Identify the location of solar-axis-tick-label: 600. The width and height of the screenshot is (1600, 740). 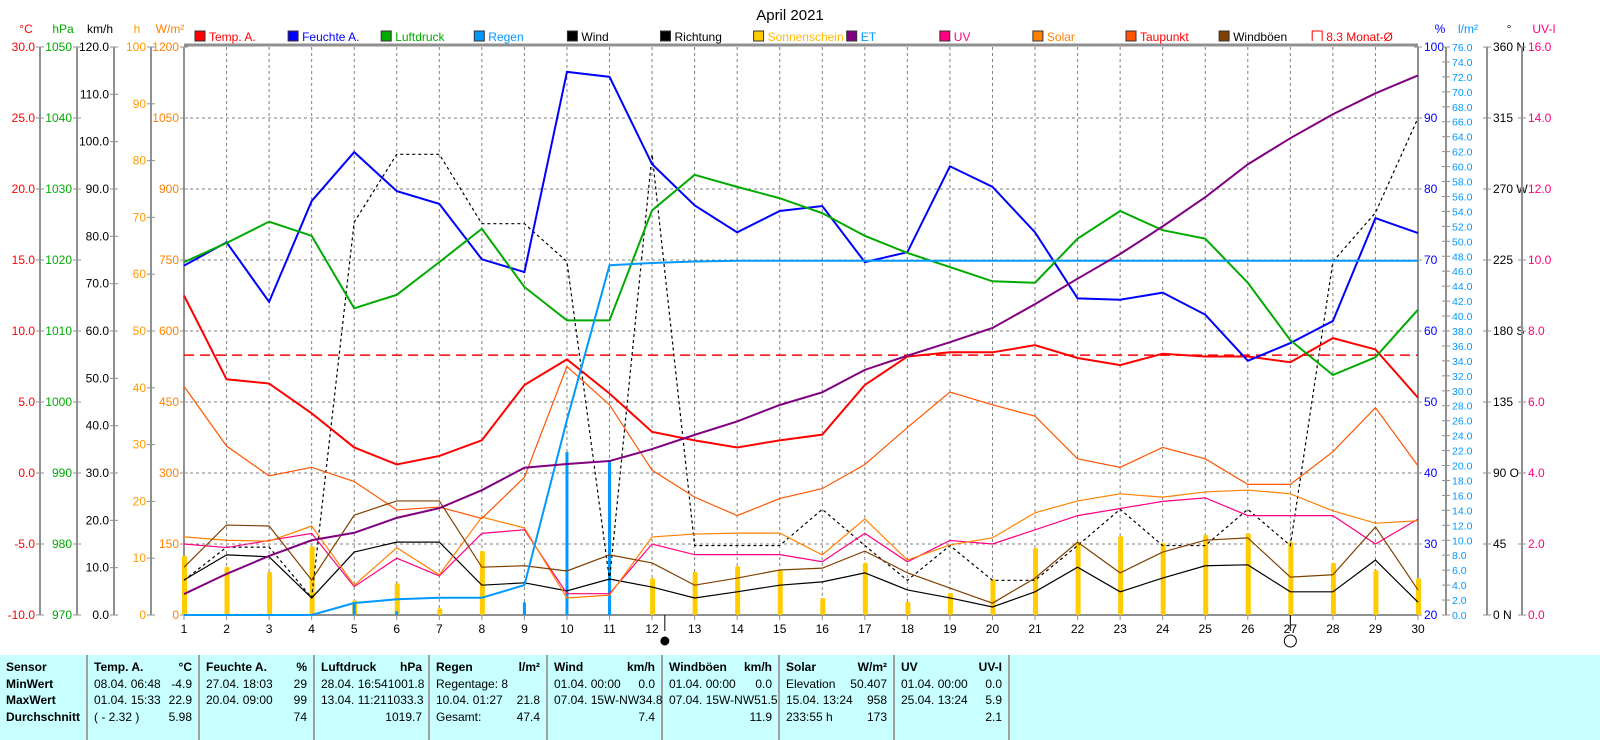
(169, 331).